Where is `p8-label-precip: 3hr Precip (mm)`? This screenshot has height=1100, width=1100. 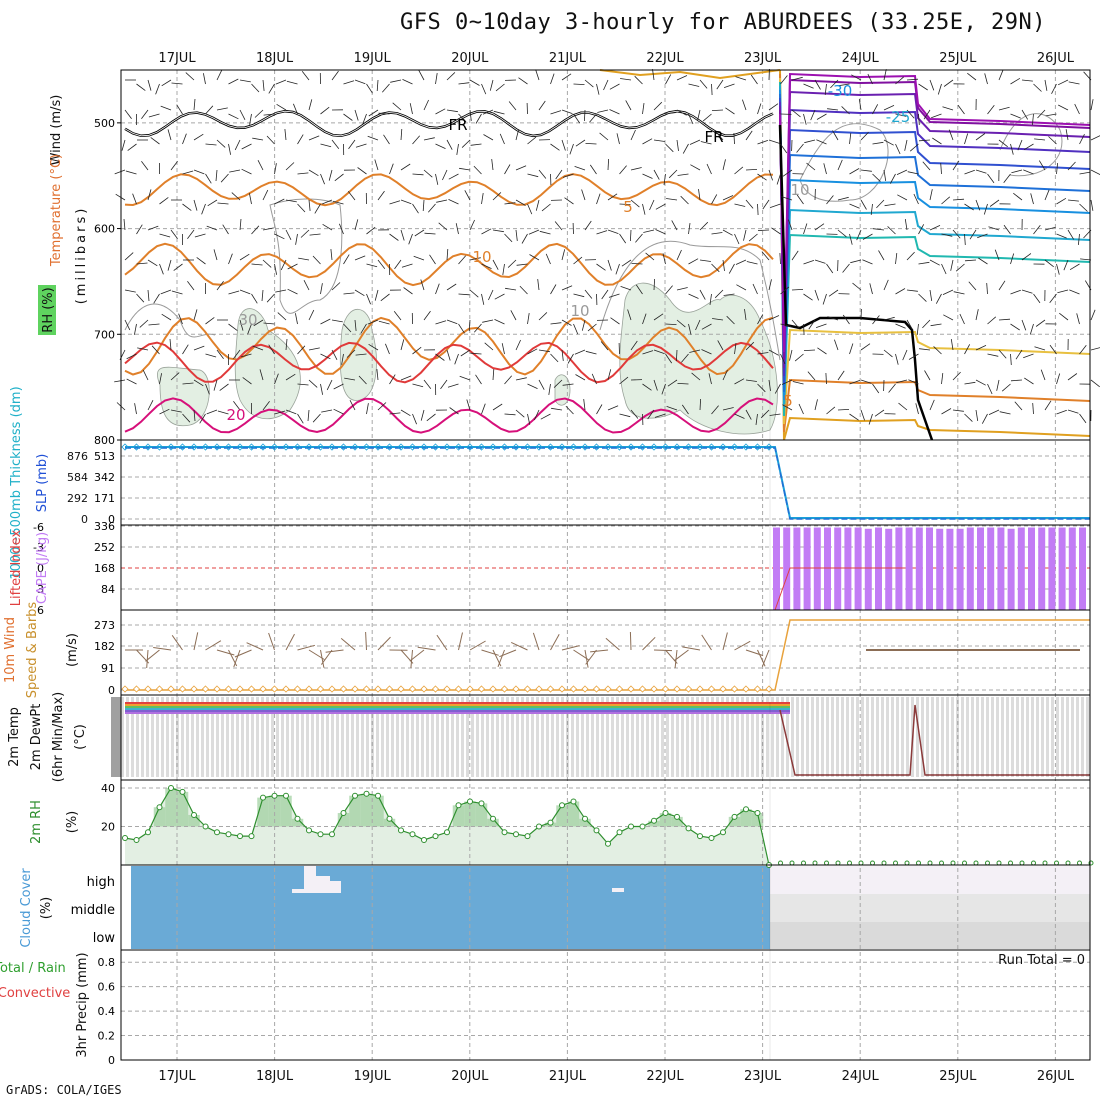
p8-label-precip: 3hr Precip (mm) is located at coordinates (82, 1004).